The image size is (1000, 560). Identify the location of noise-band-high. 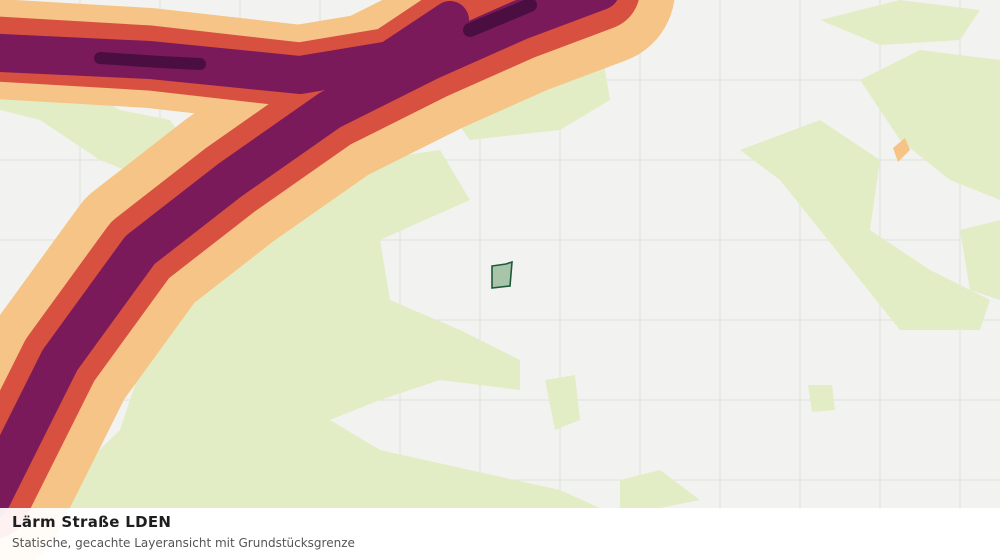
(234, 47).